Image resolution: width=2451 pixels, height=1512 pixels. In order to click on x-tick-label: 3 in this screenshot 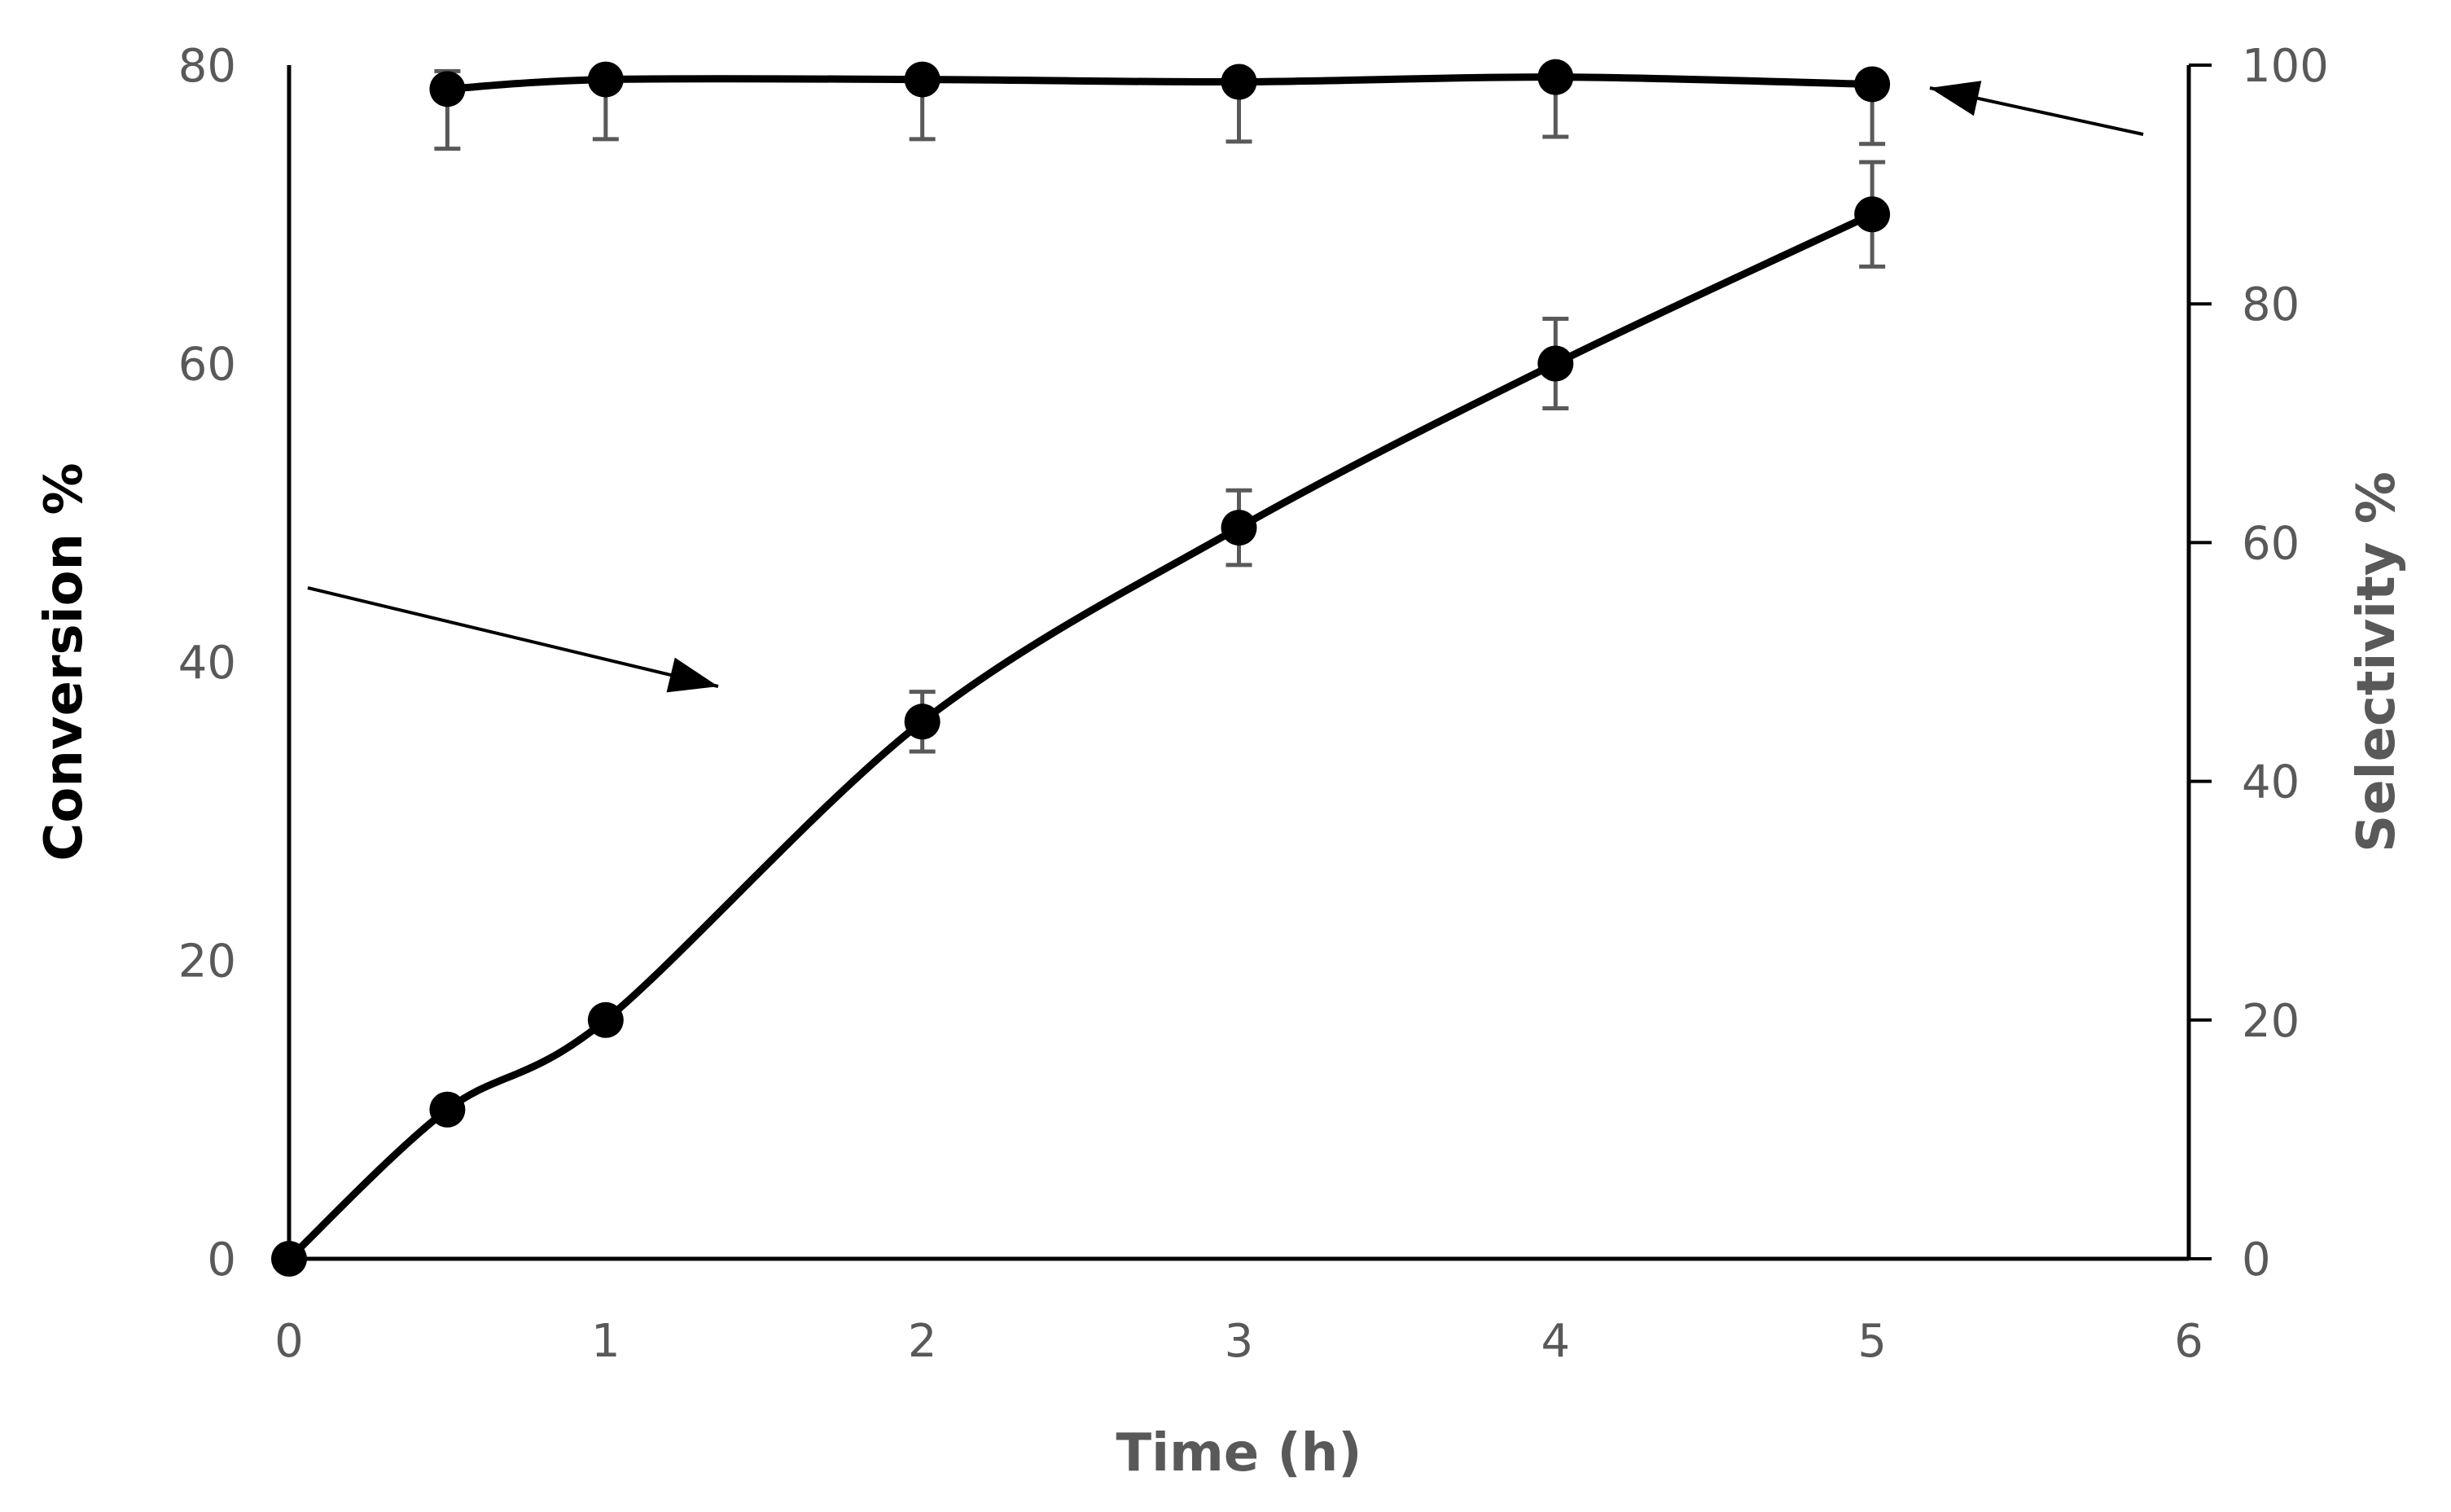, I will do `click(1239, 1342)`.